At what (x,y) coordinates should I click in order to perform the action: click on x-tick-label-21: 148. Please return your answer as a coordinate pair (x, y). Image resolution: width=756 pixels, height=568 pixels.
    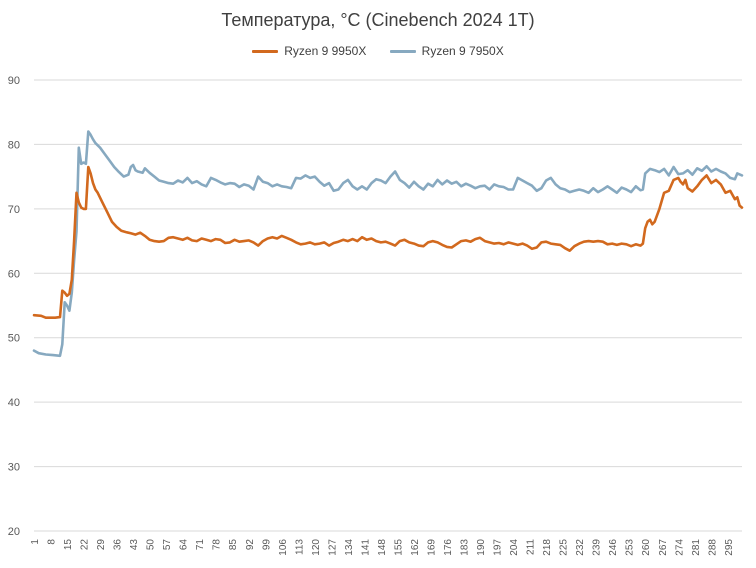
    Looking at the image, I should click on (382, 547).